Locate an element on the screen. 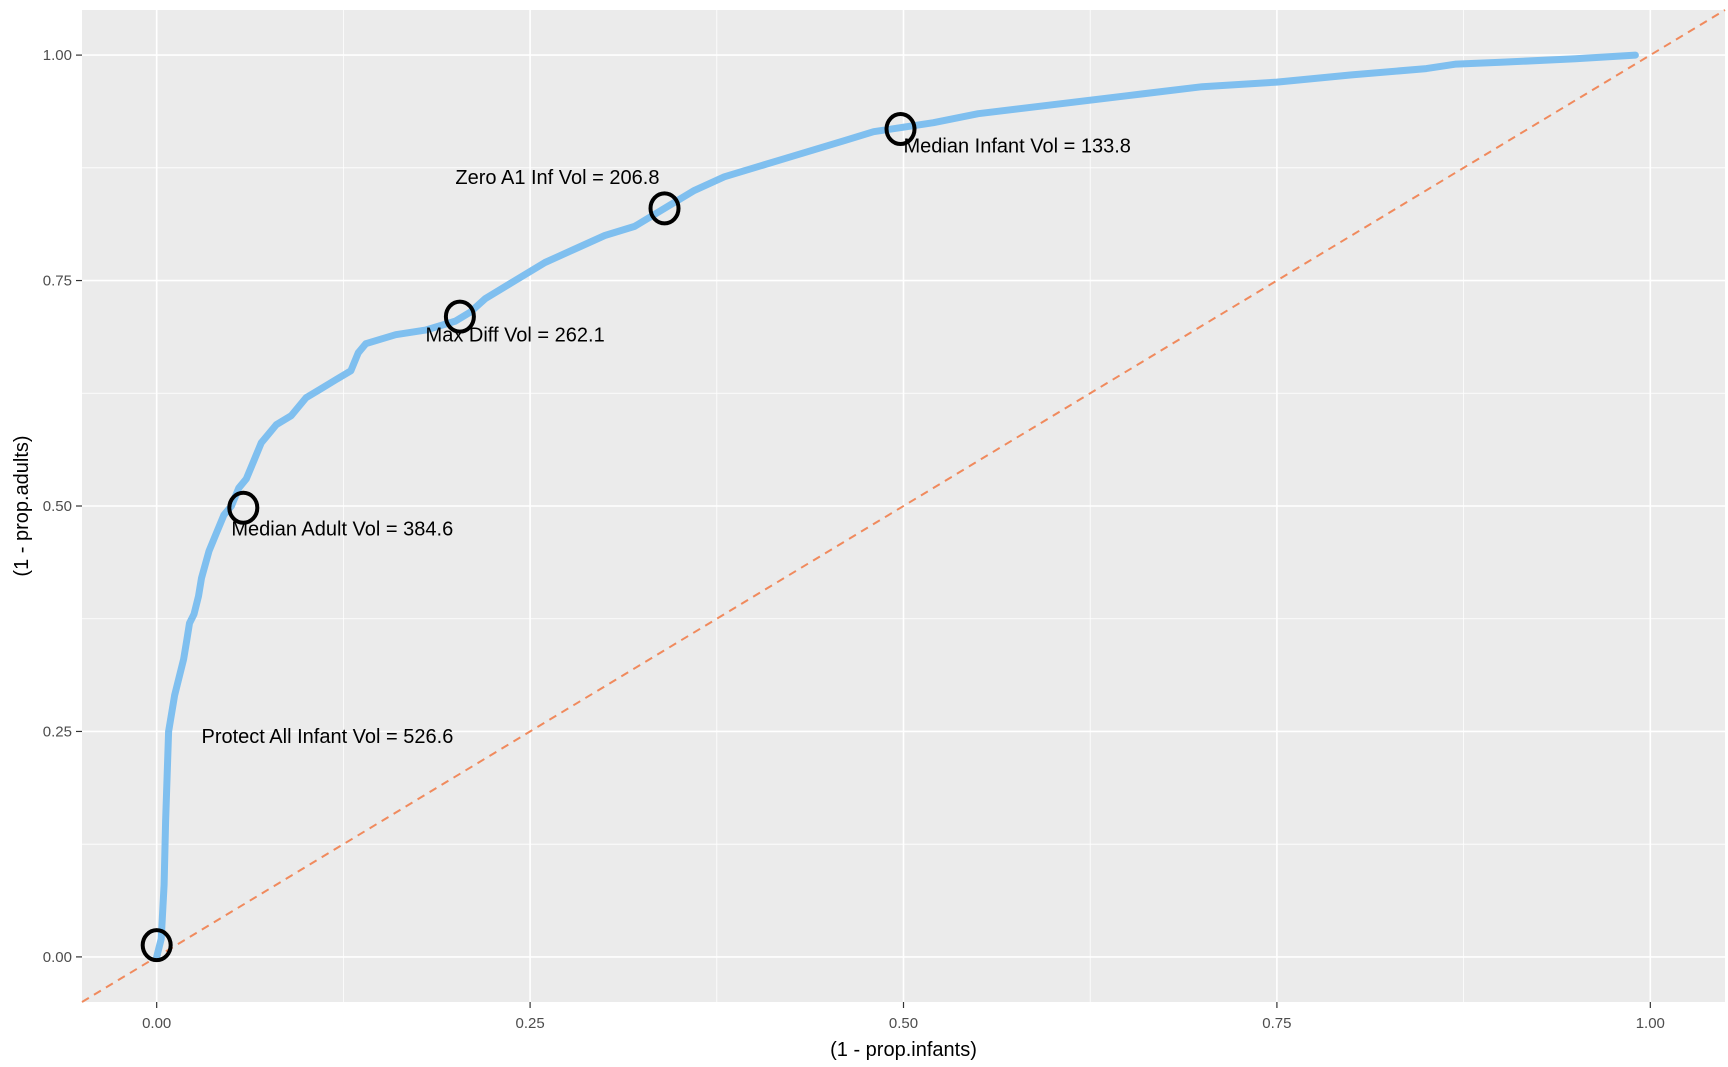 This screenshot has height=1067, width=1728. x-tick-label: 0.50 is located at coordinates (903, 1023).